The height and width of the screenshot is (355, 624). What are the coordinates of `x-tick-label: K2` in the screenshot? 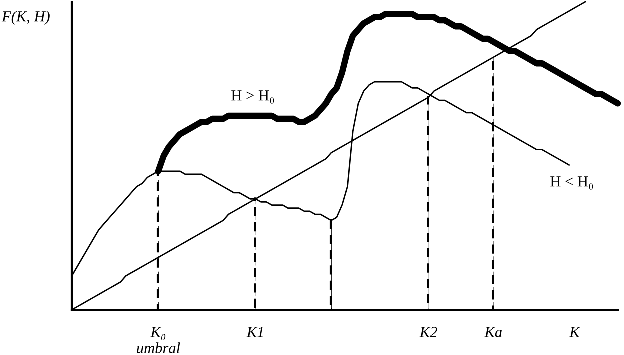 It's located at (429, 332).